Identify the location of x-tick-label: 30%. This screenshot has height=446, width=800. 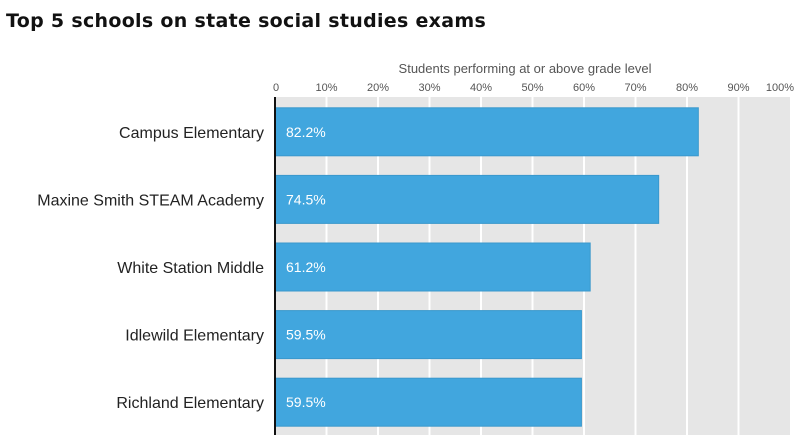
(429, 88).